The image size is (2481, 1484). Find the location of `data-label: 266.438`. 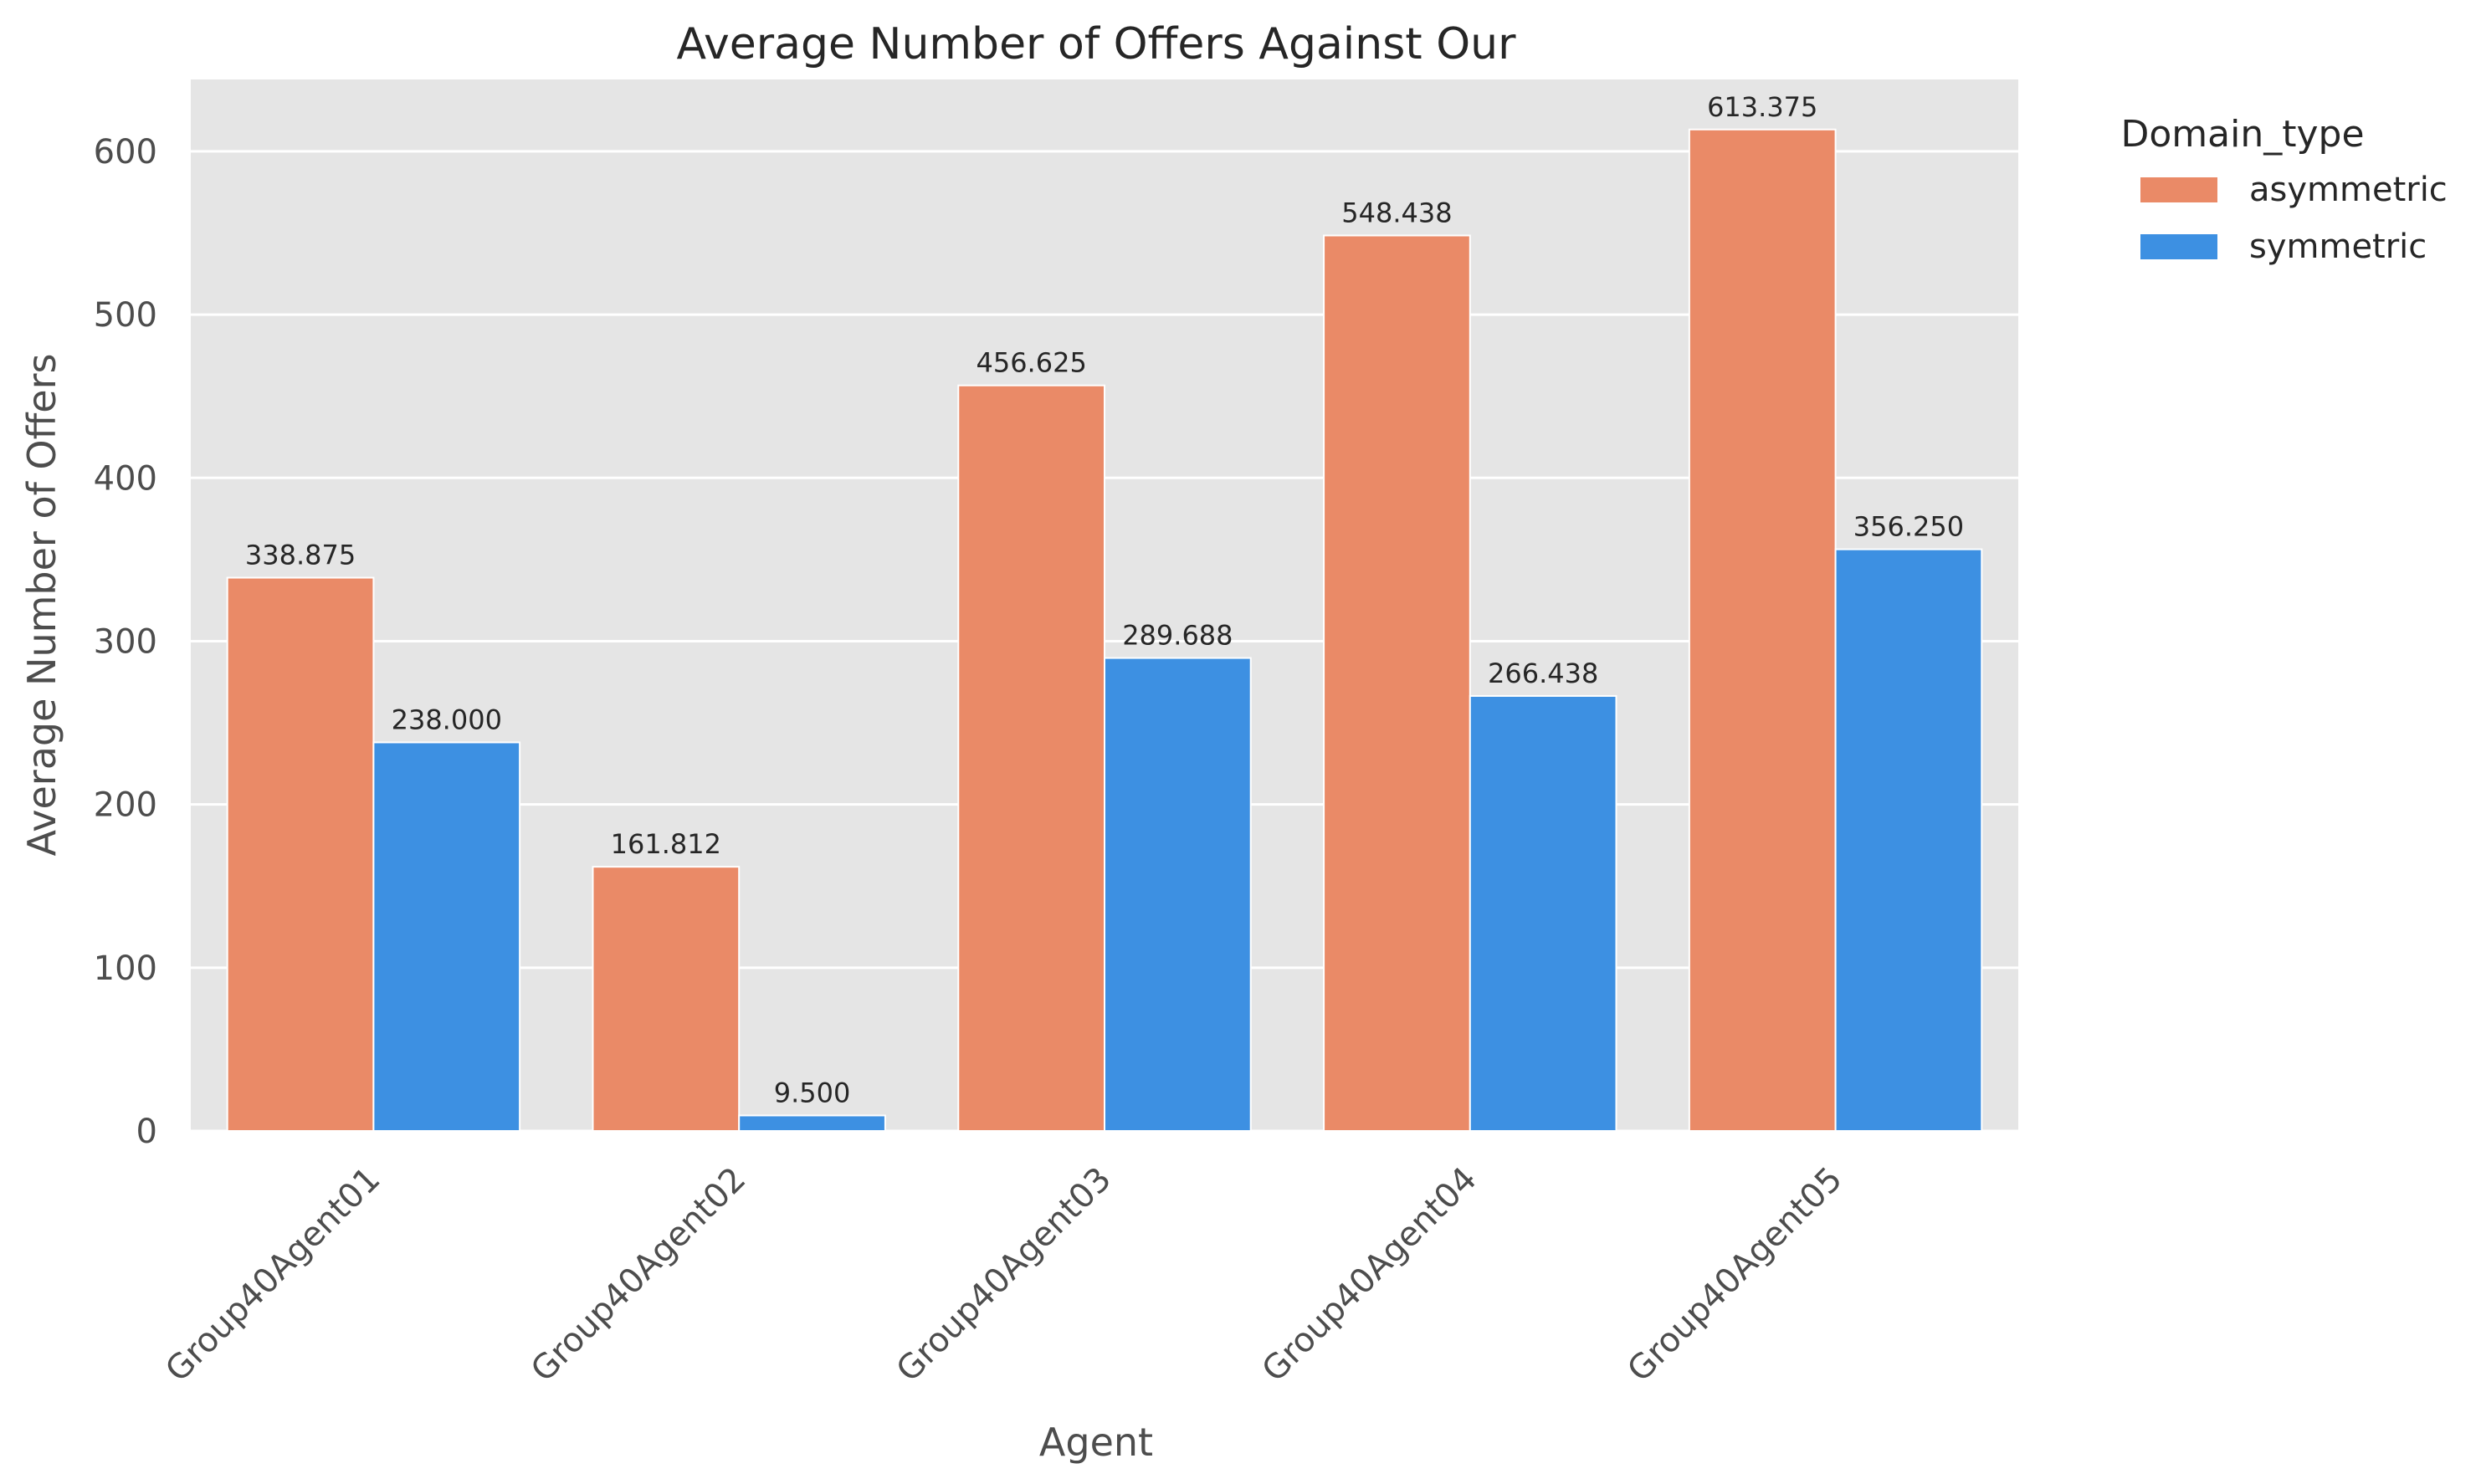

data-label: 266.438 is located at coordinates (1543, 673).